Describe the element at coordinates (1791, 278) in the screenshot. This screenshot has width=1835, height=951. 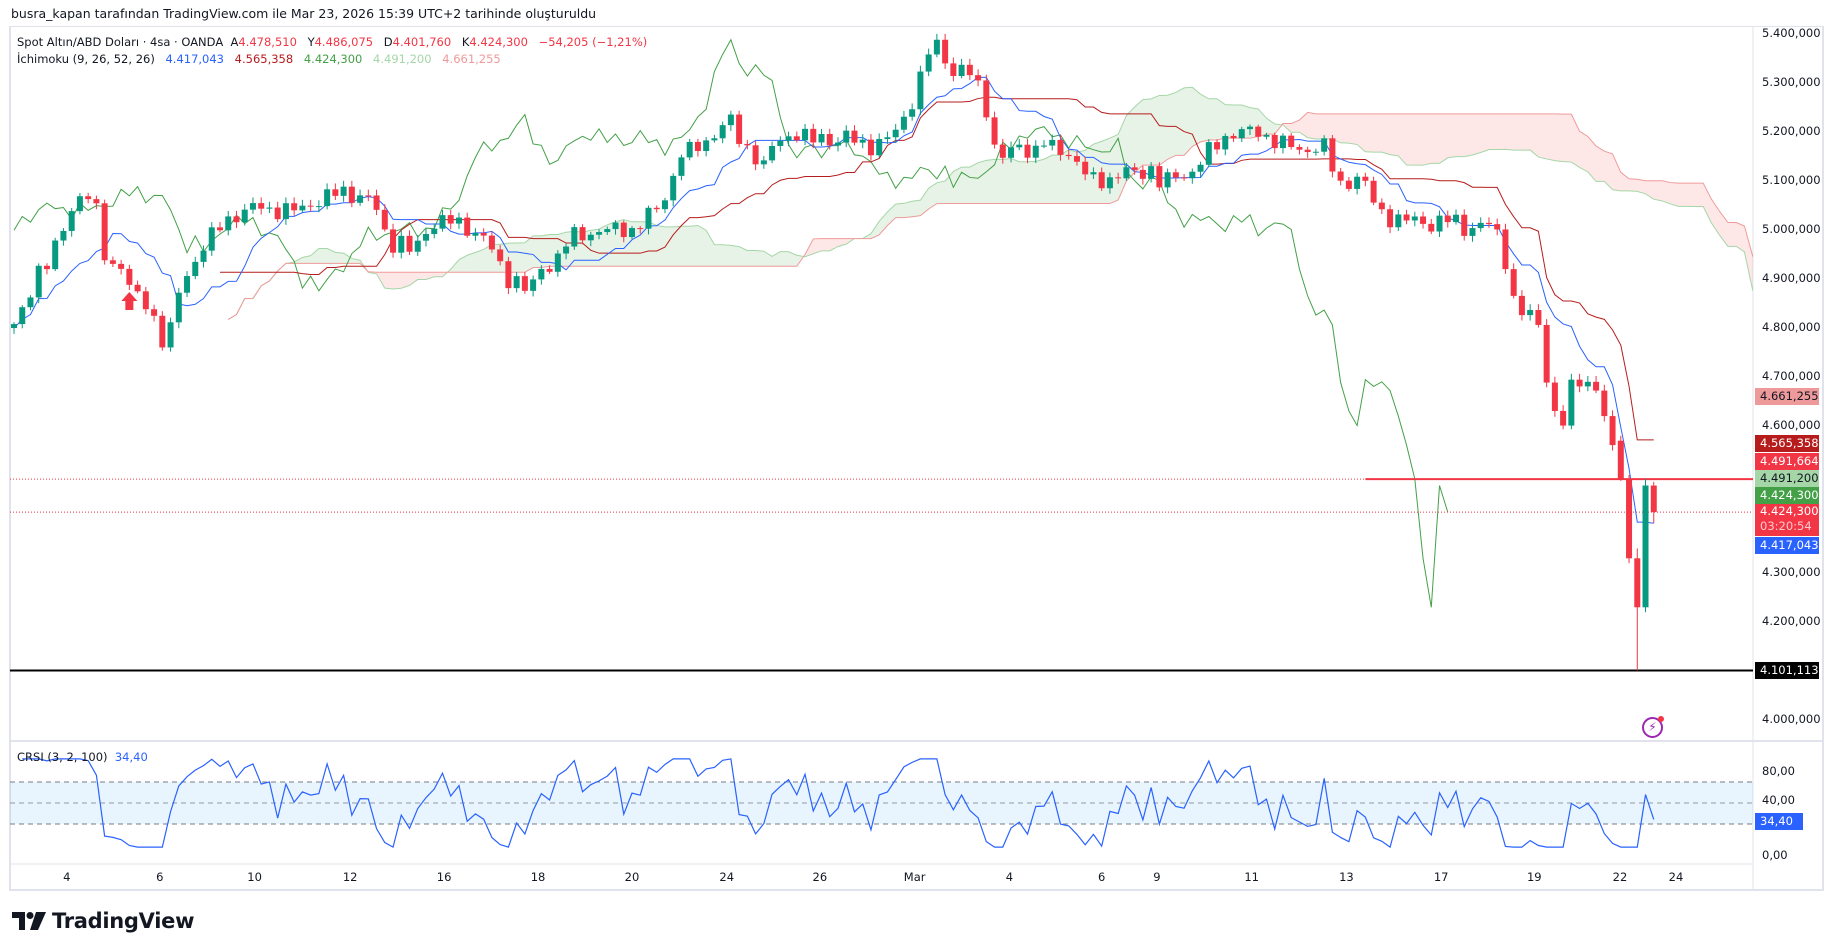
I see `price-axis-tick: 4.900,000` at that location.